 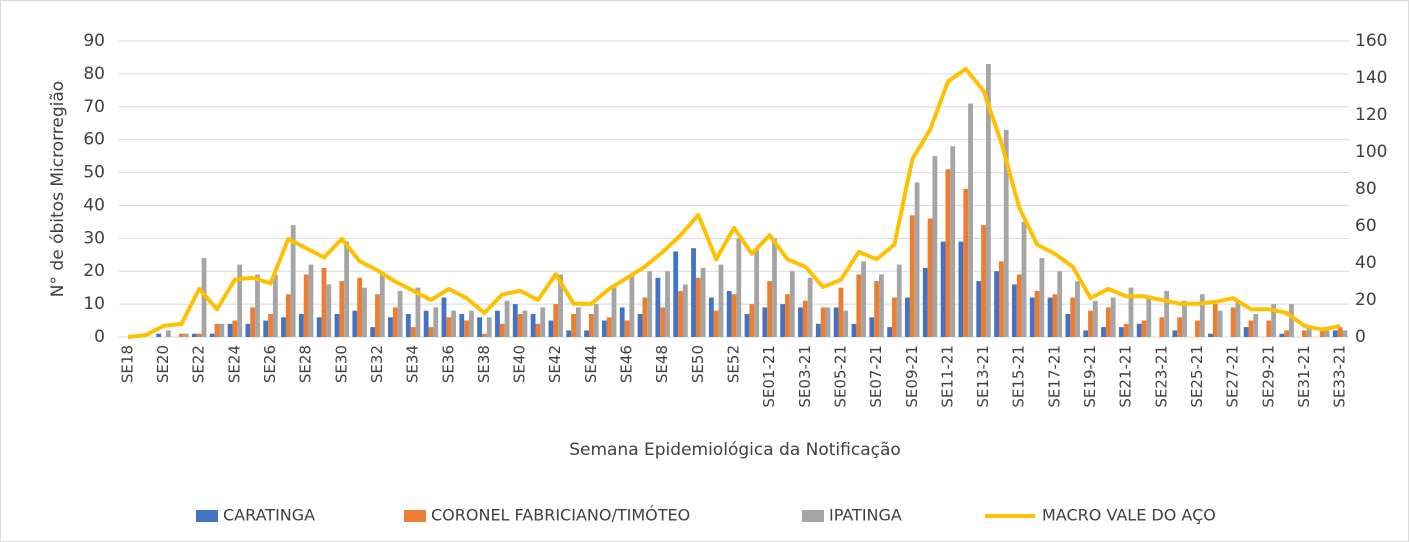 I want to click on y-tick-label: 90, so click(x=94, y=41).